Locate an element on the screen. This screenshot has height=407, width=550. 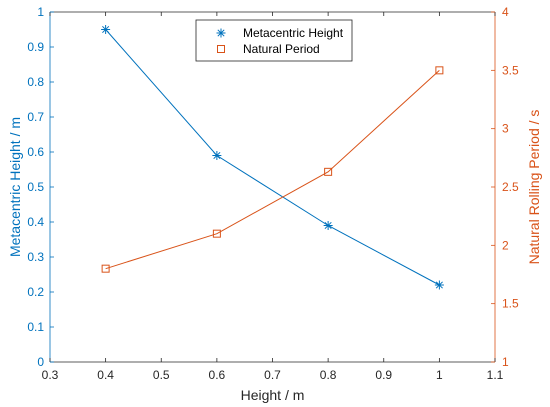
left-tick-label: 0.9 is located at coordinates (35, 47).